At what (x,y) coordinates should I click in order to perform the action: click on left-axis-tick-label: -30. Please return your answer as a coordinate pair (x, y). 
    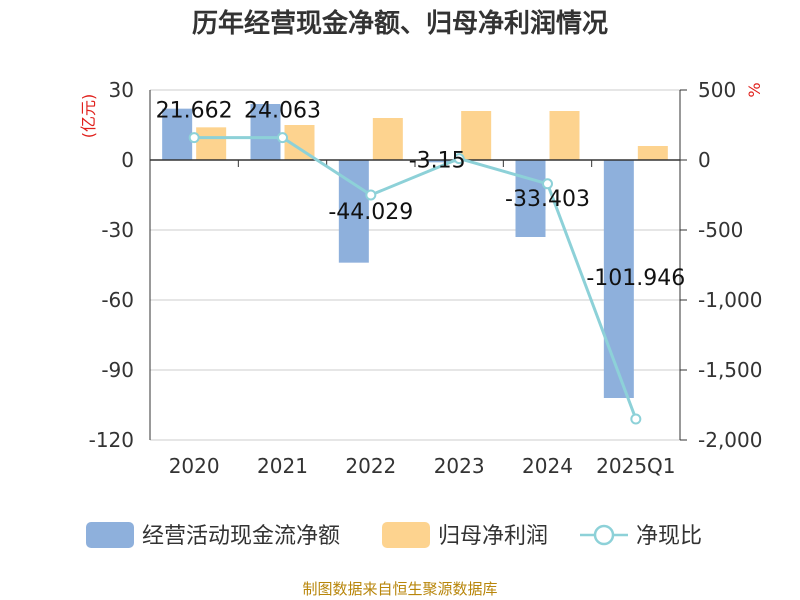
    Looking at the image, I should click on (117, 230).